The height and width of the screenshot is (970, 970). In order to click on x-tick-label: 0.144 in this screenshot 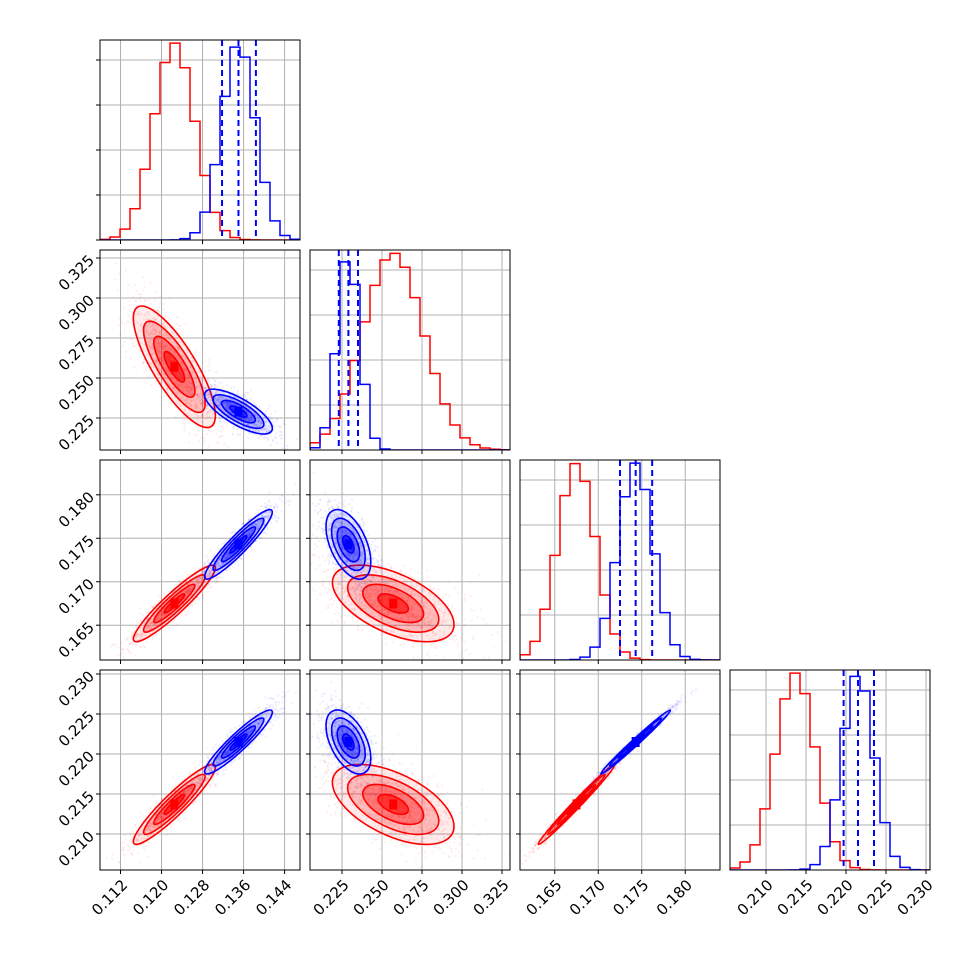, I will do `click(273, 897)`.